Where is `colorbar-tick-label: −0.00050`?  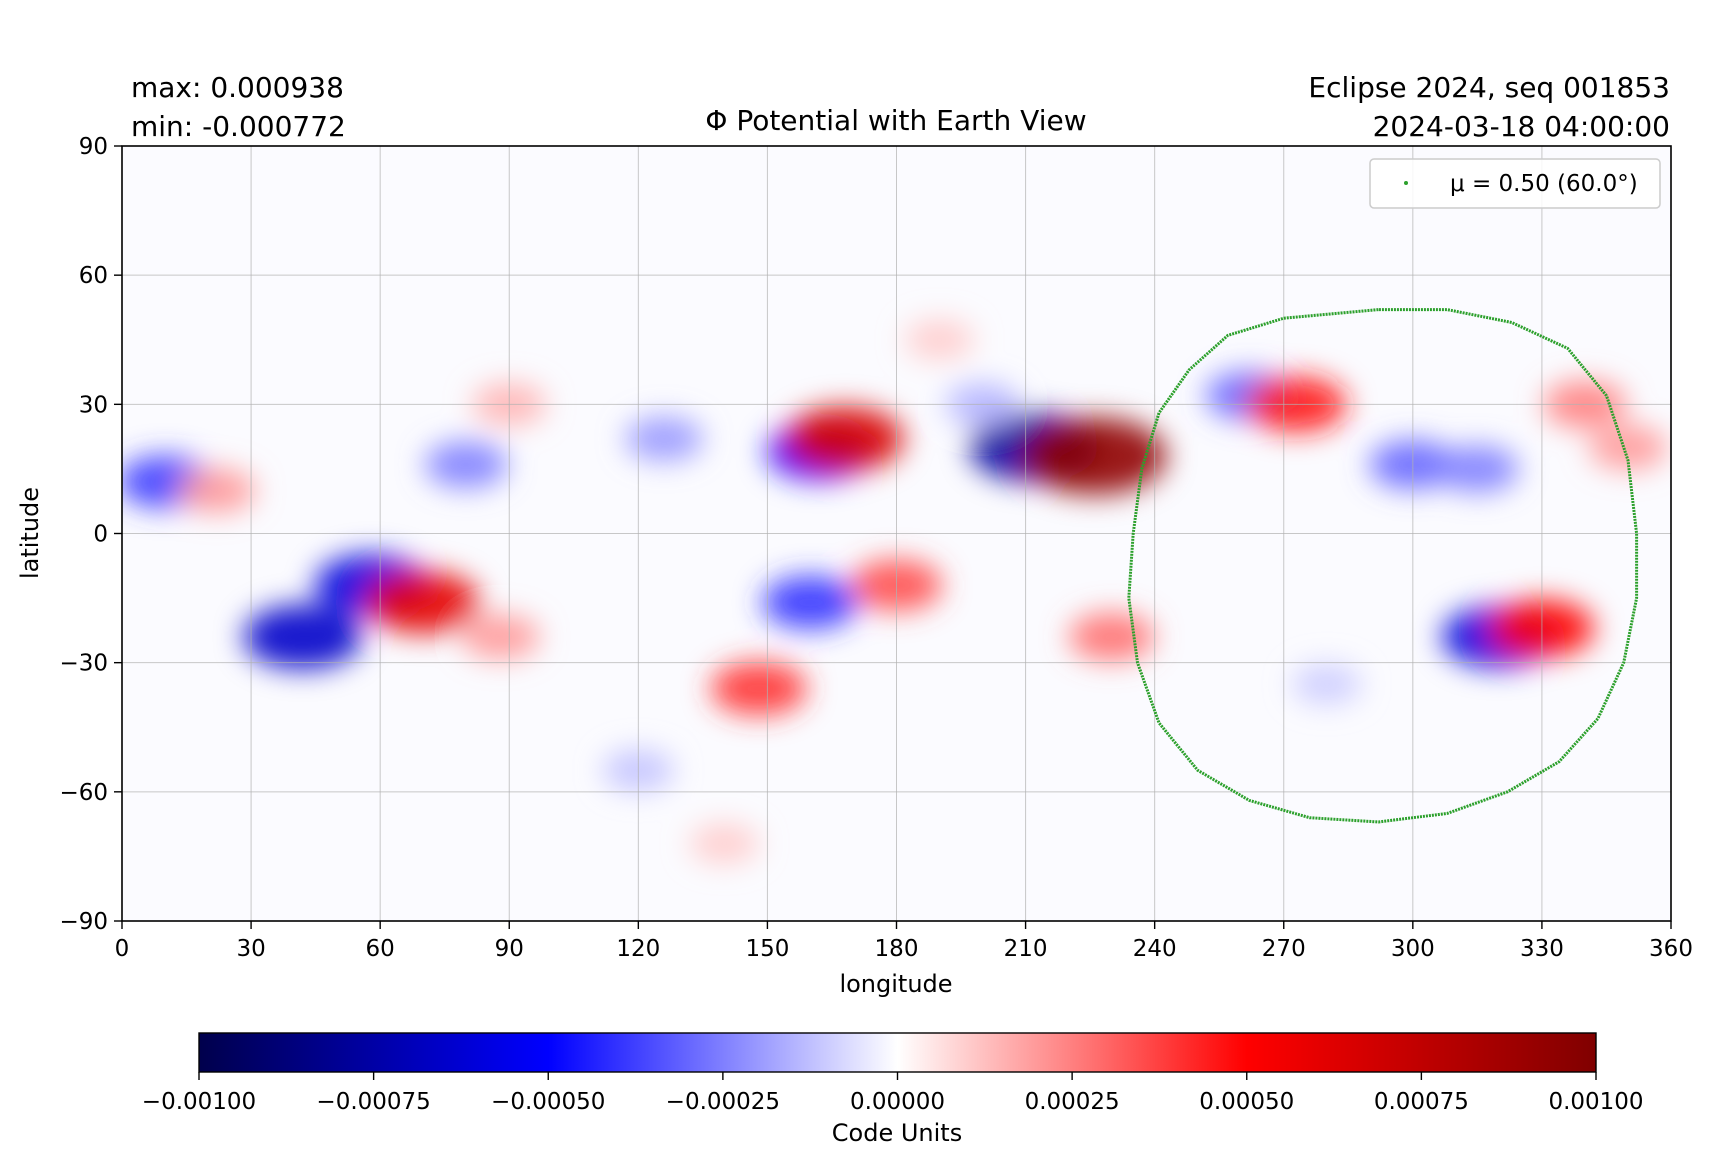
colorbar-tick-label: −0.00050 is located at coordinates (548, 1102).